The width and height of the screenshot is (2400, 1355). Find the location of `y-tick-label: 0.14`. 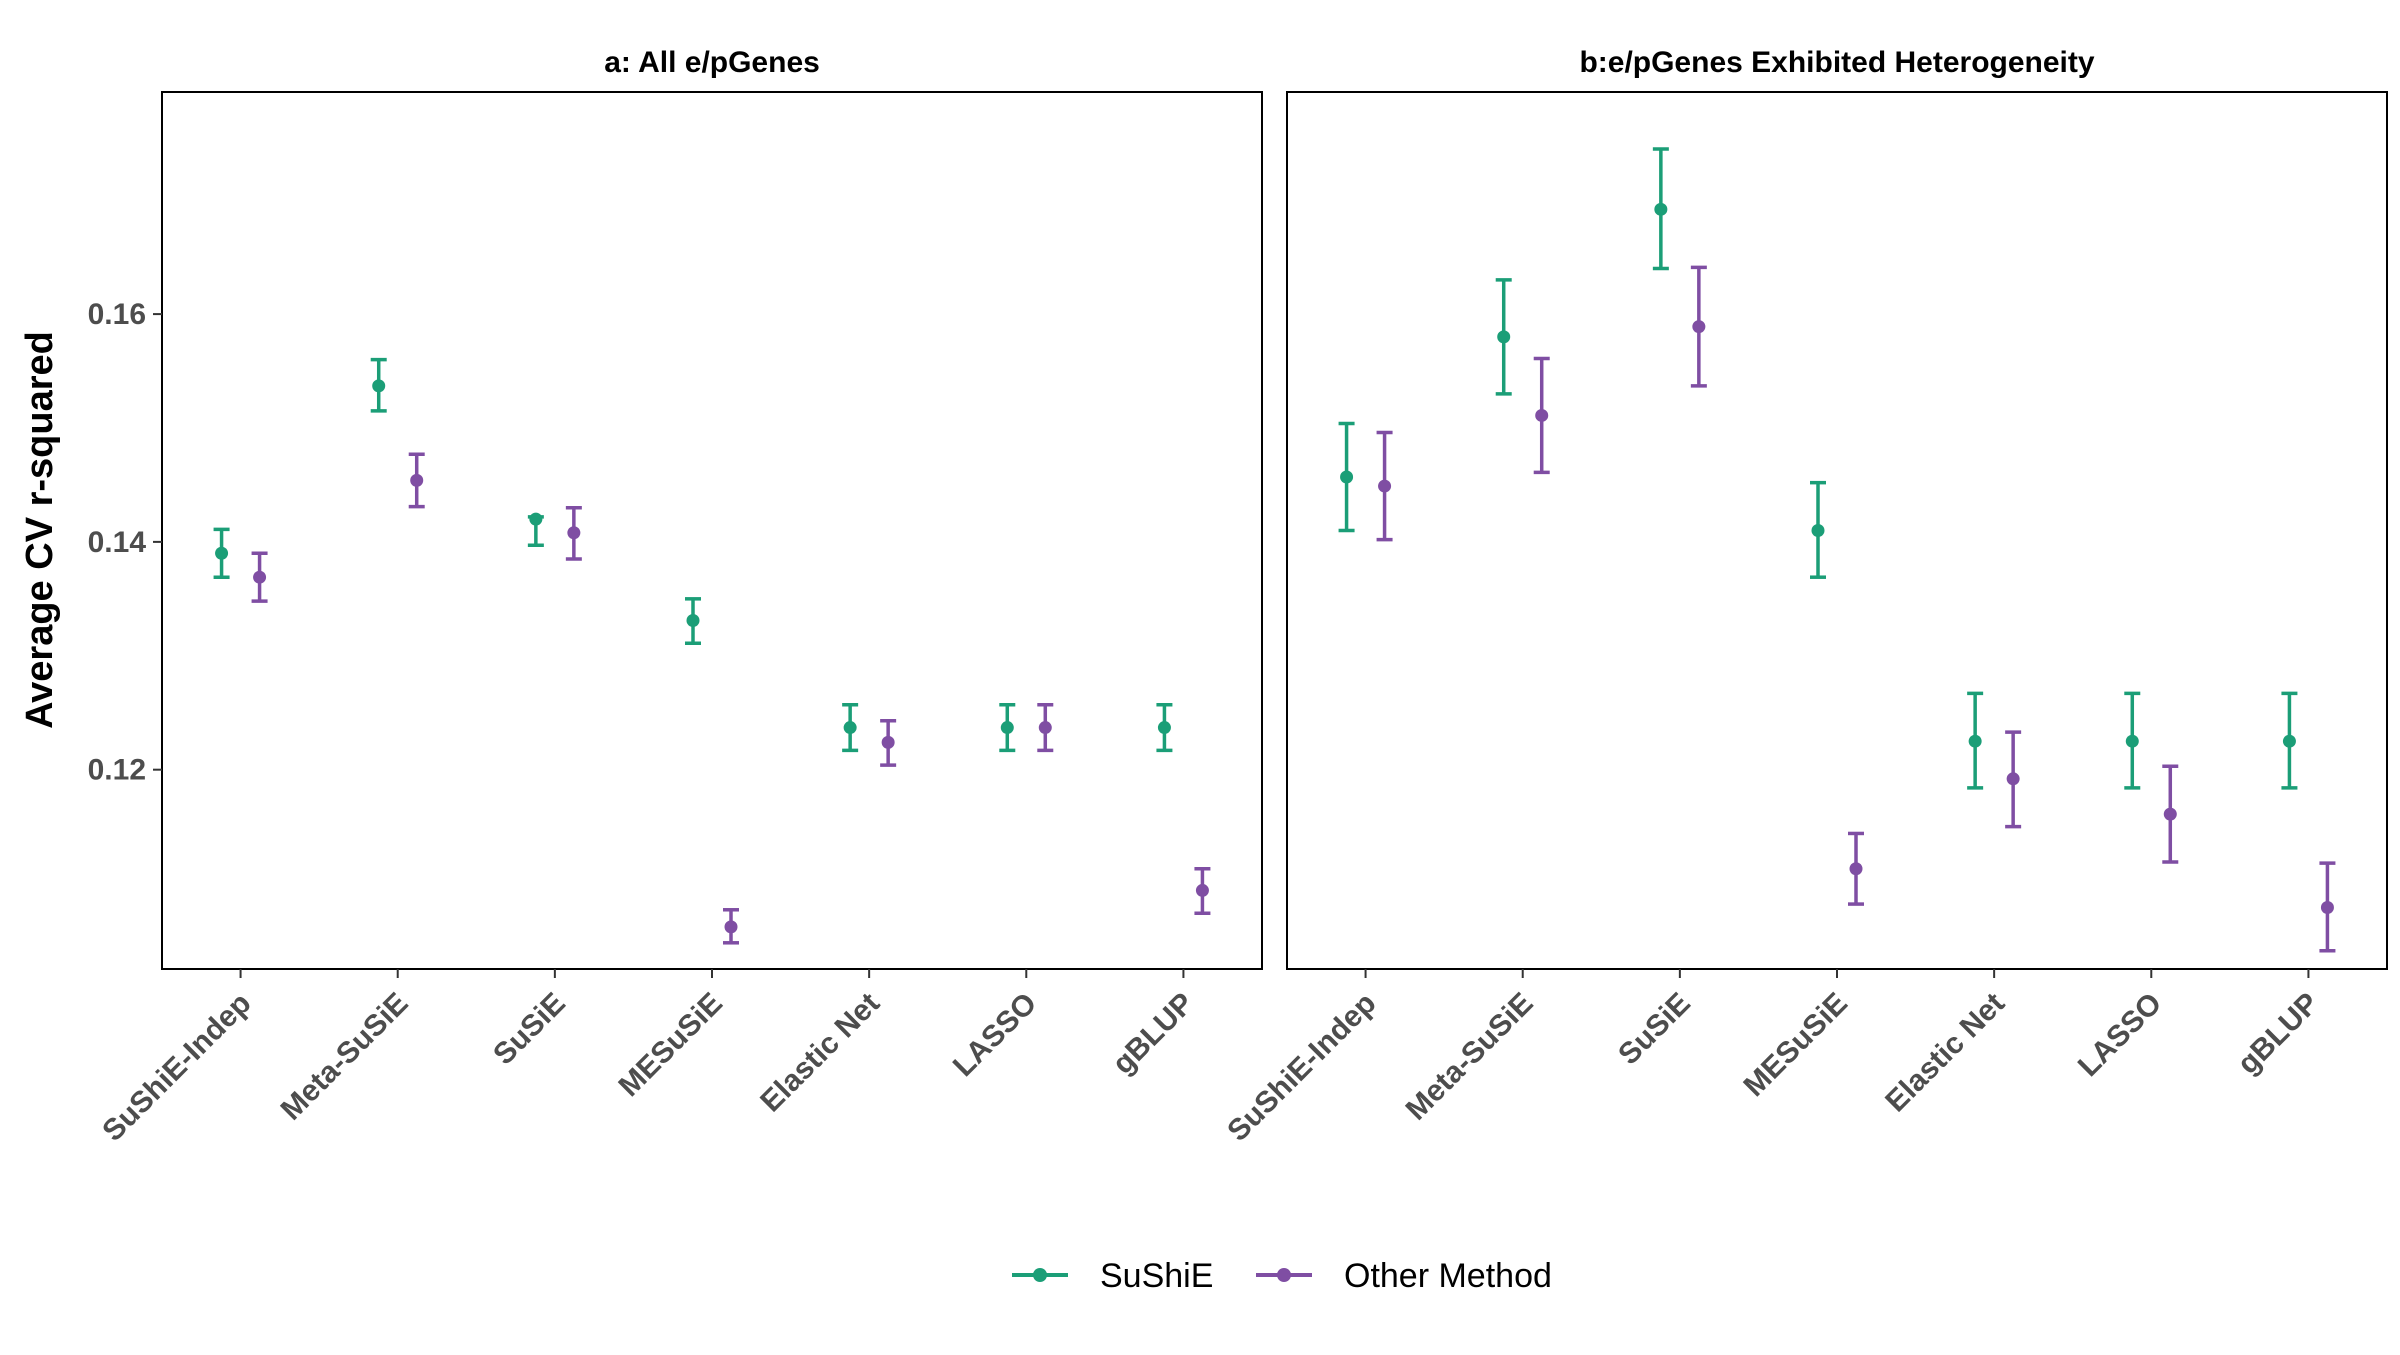

y-tick-label: 0.14 is located at coordinates (117, 542).